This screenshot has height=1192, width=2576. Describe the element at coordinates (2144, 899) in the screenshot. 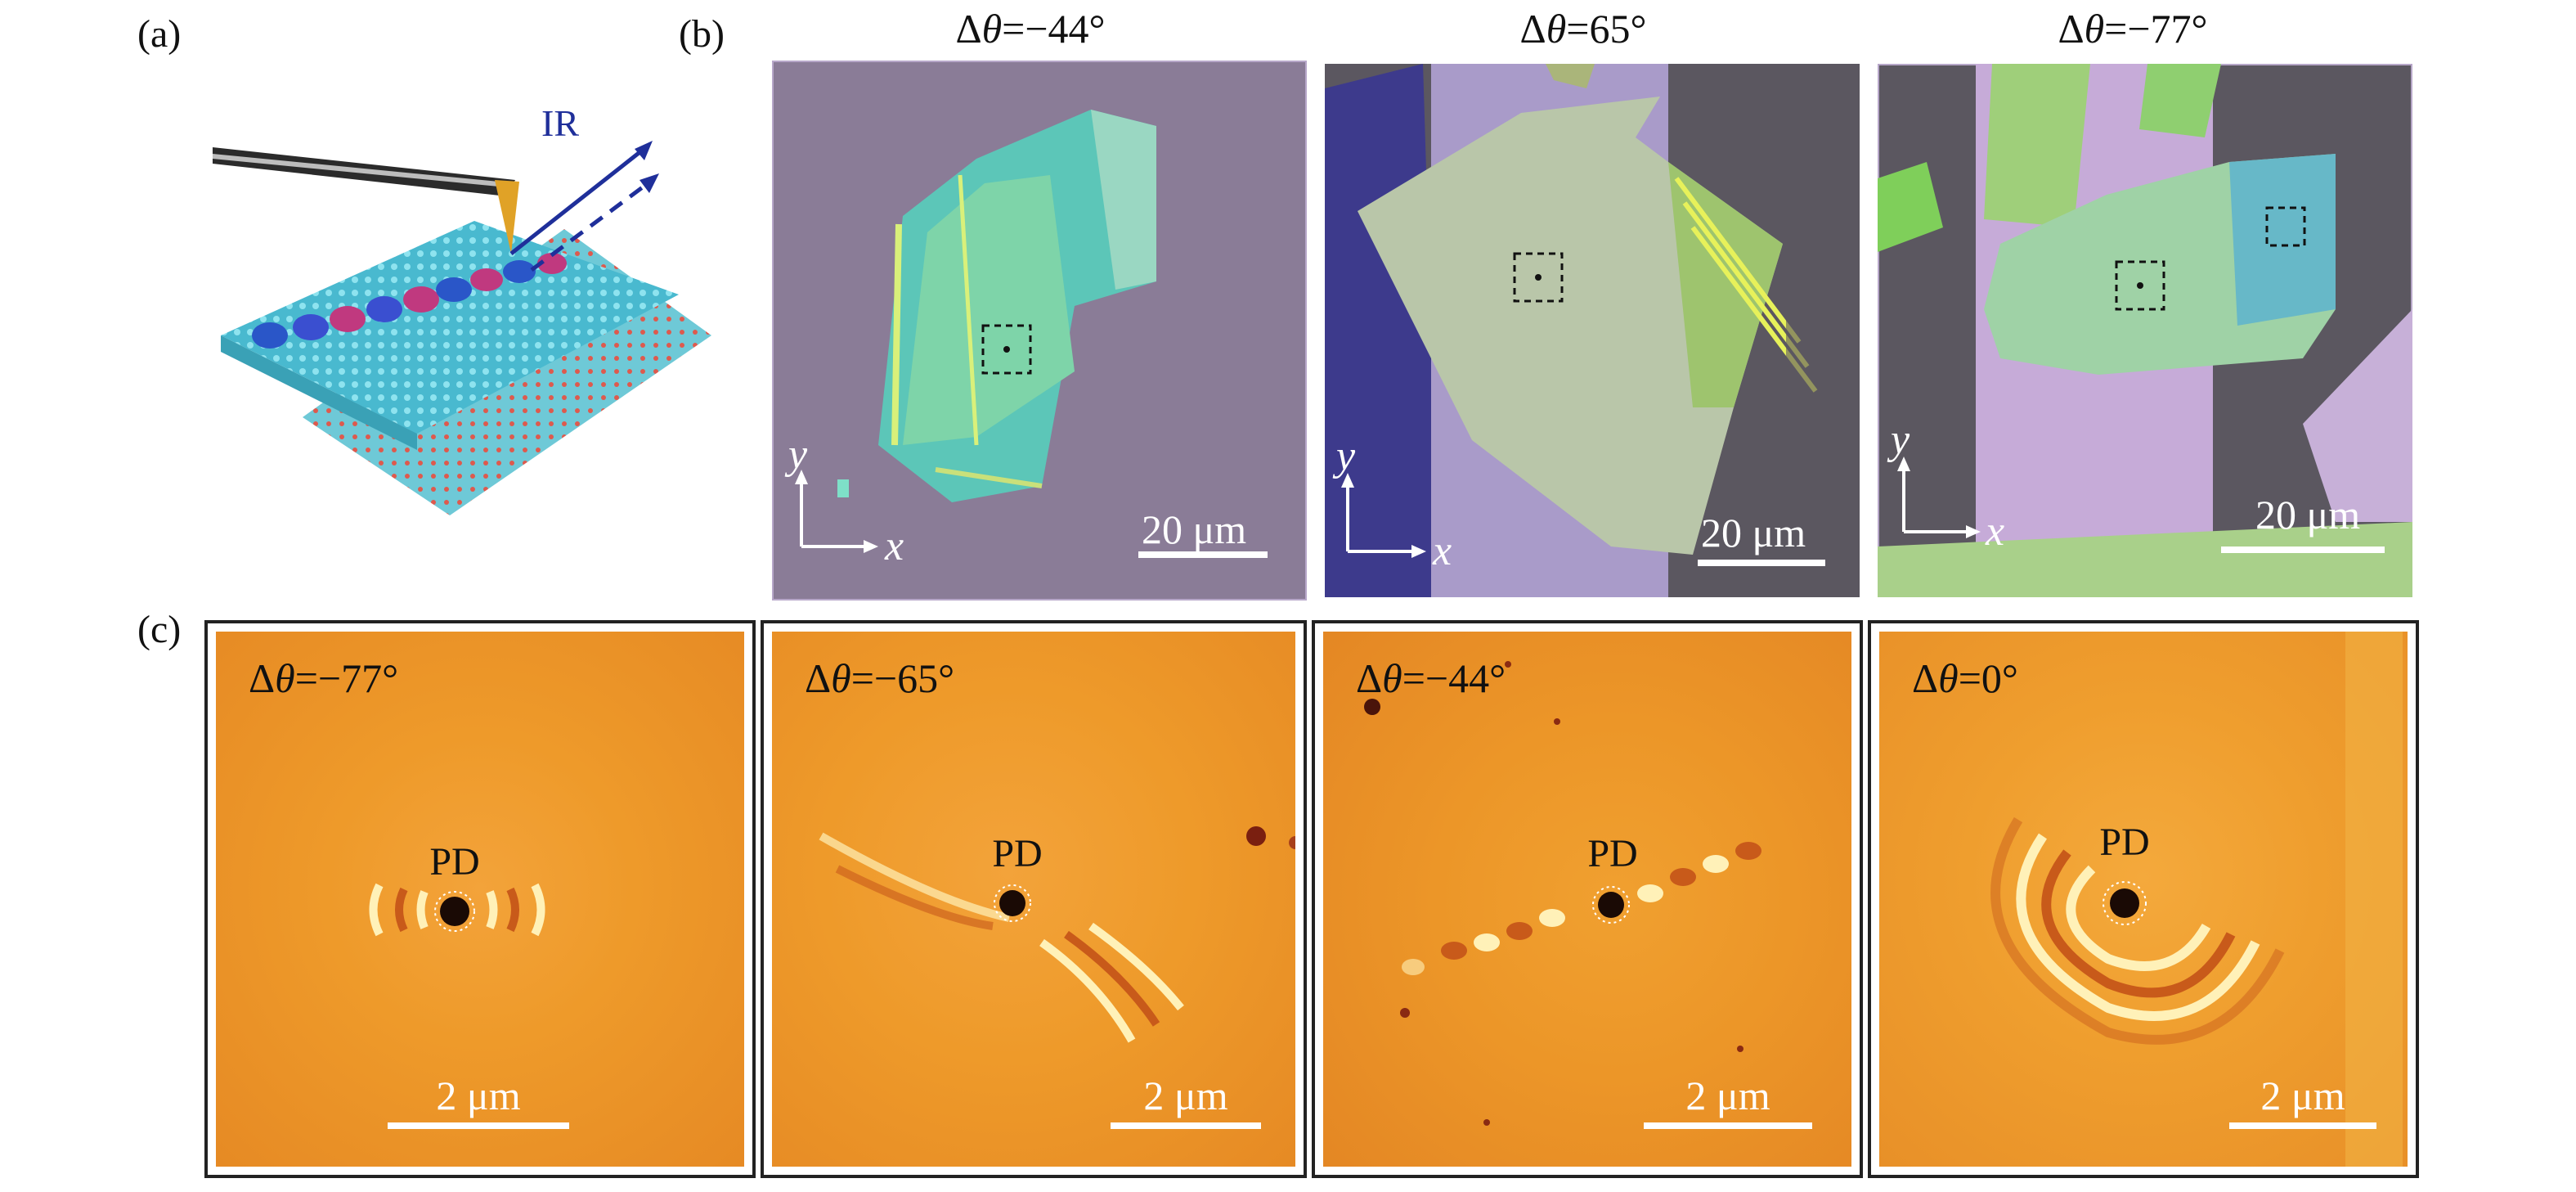

I see `nearfield-image-4: Δθ=0° PD 2 μm` at that location.